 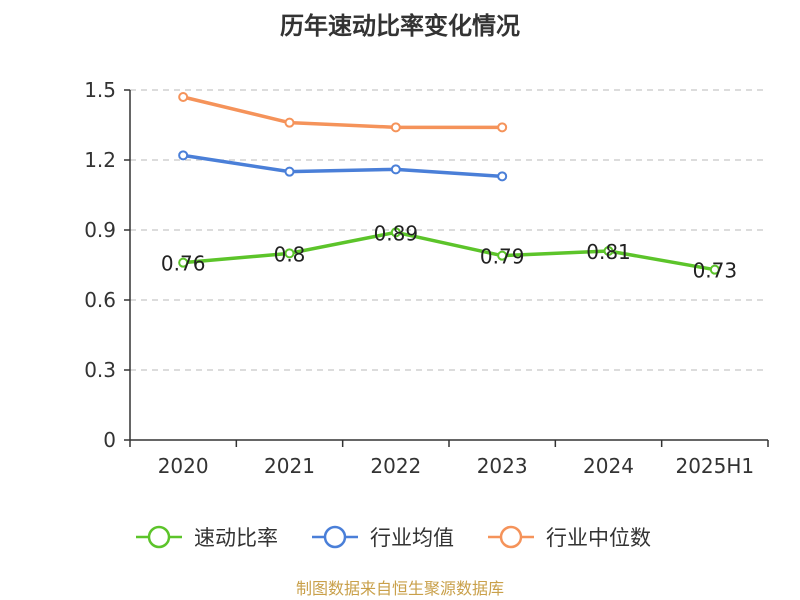 I want to click on y-tick-label: 0.9, so click(x=100, y=230).